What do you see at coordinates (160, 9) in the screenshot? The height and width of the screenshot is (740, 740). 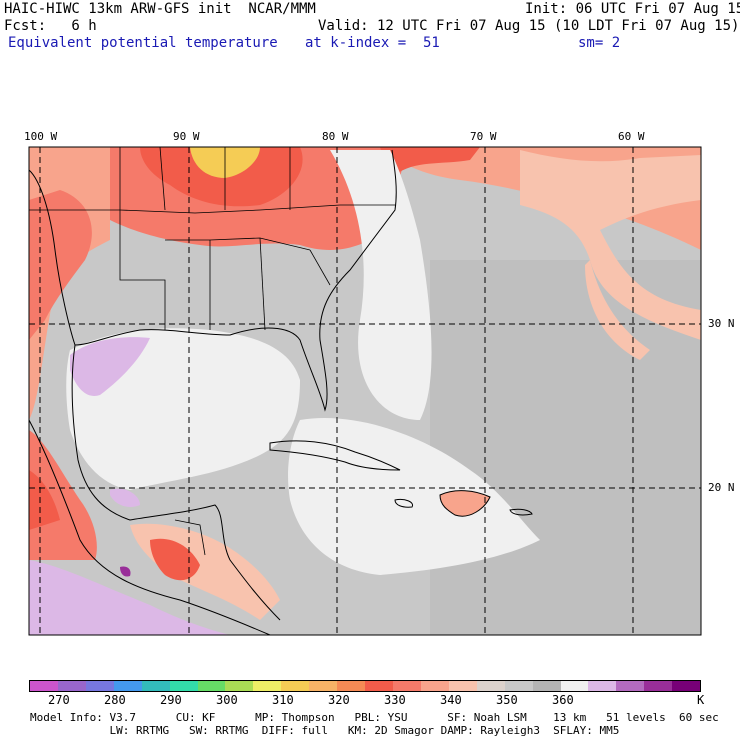 I see `model-title: HAIC-HIWC 13km ARW-GFS init NCAR/MMM` at bounding box center [160, 9].